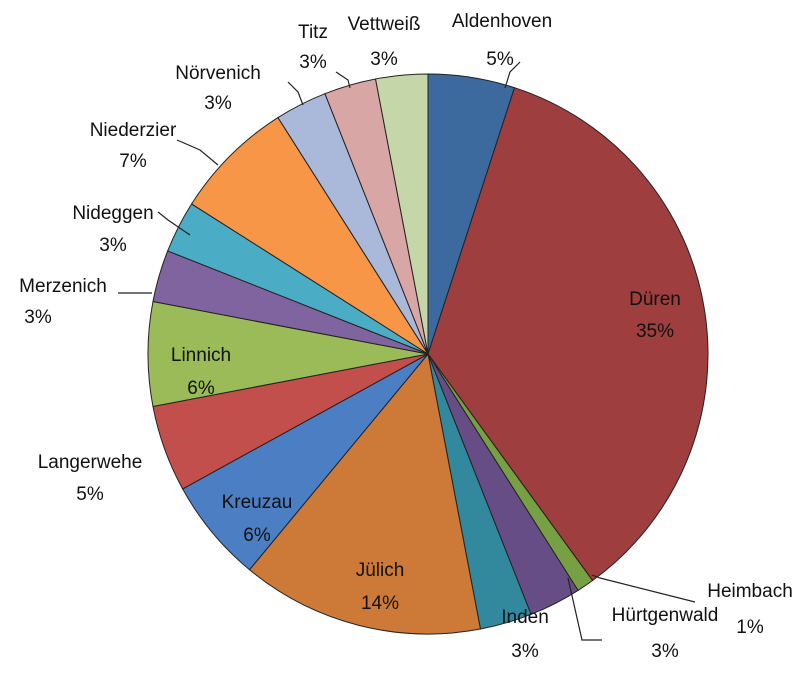  Describe the element at coordinates (63, 286) in the screenshot. I see `slice-label: Merzenich` at that location.